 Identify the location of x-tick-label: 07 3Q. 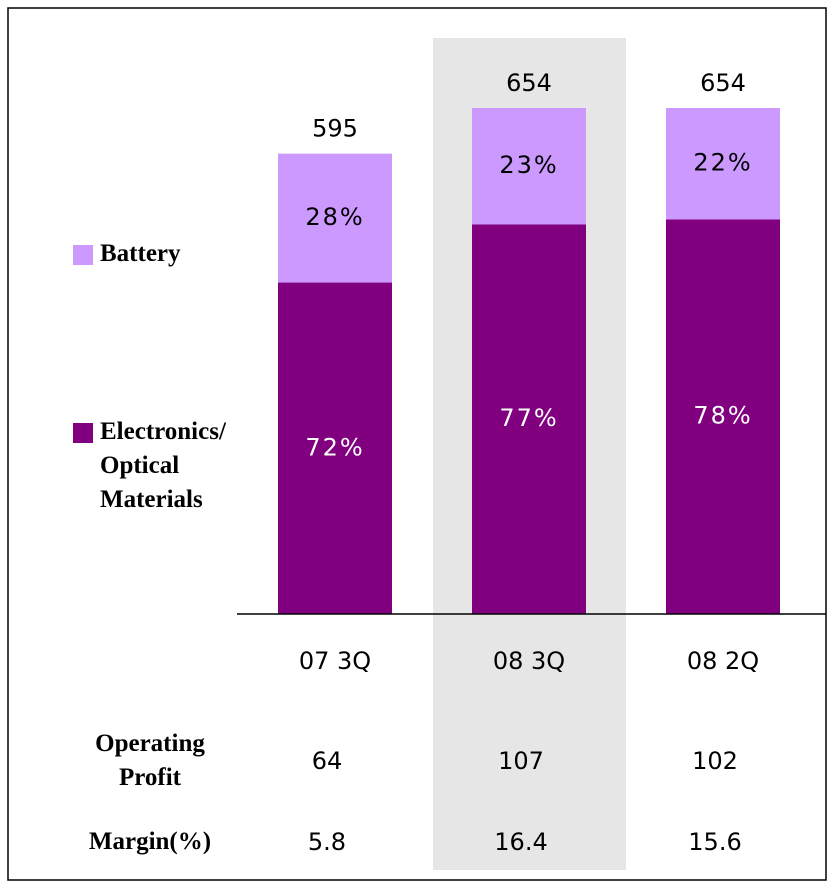
(335, 661).